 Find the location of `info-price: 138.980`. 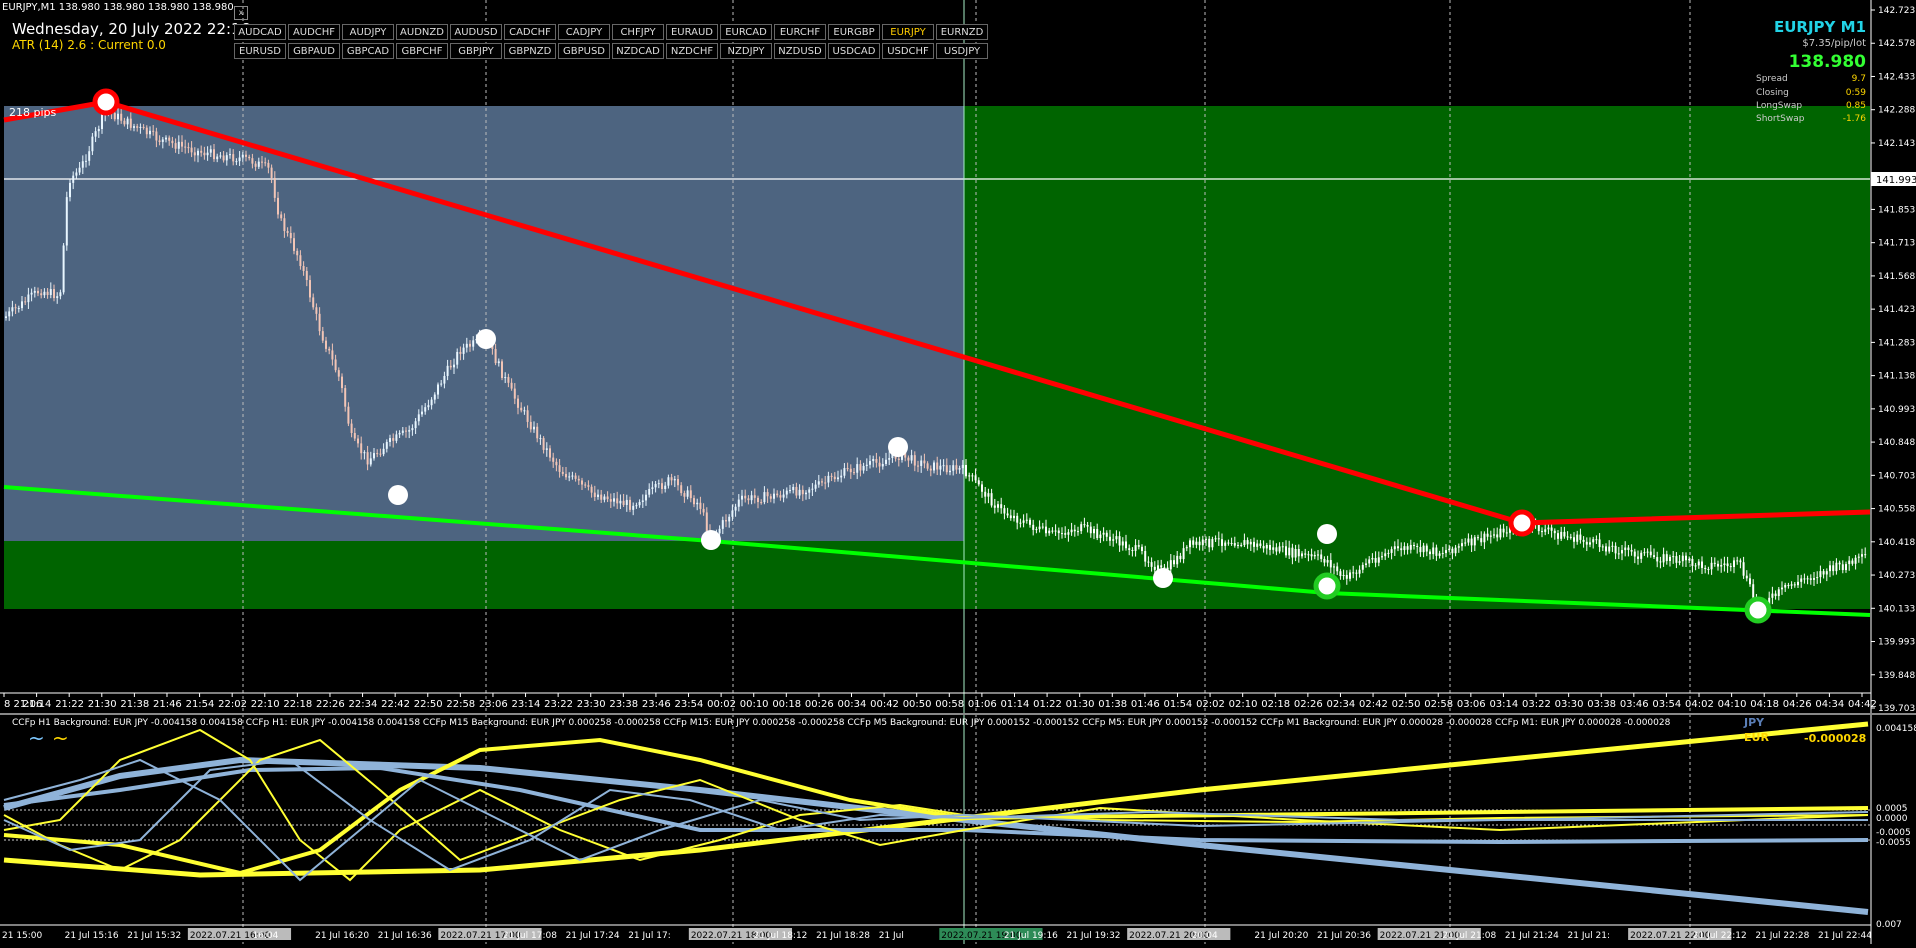

info-price: 138.980 is located at coordinates (1827, 62).